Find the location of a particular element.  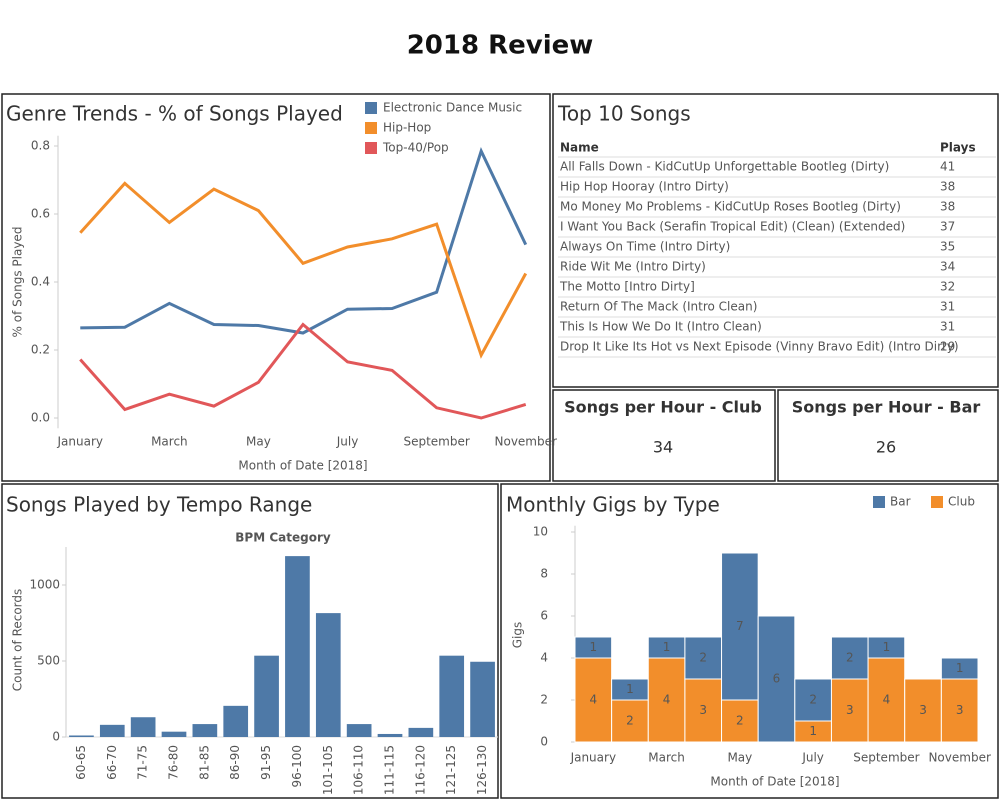

table-cell: 41 is located at coordinates (947, 167).